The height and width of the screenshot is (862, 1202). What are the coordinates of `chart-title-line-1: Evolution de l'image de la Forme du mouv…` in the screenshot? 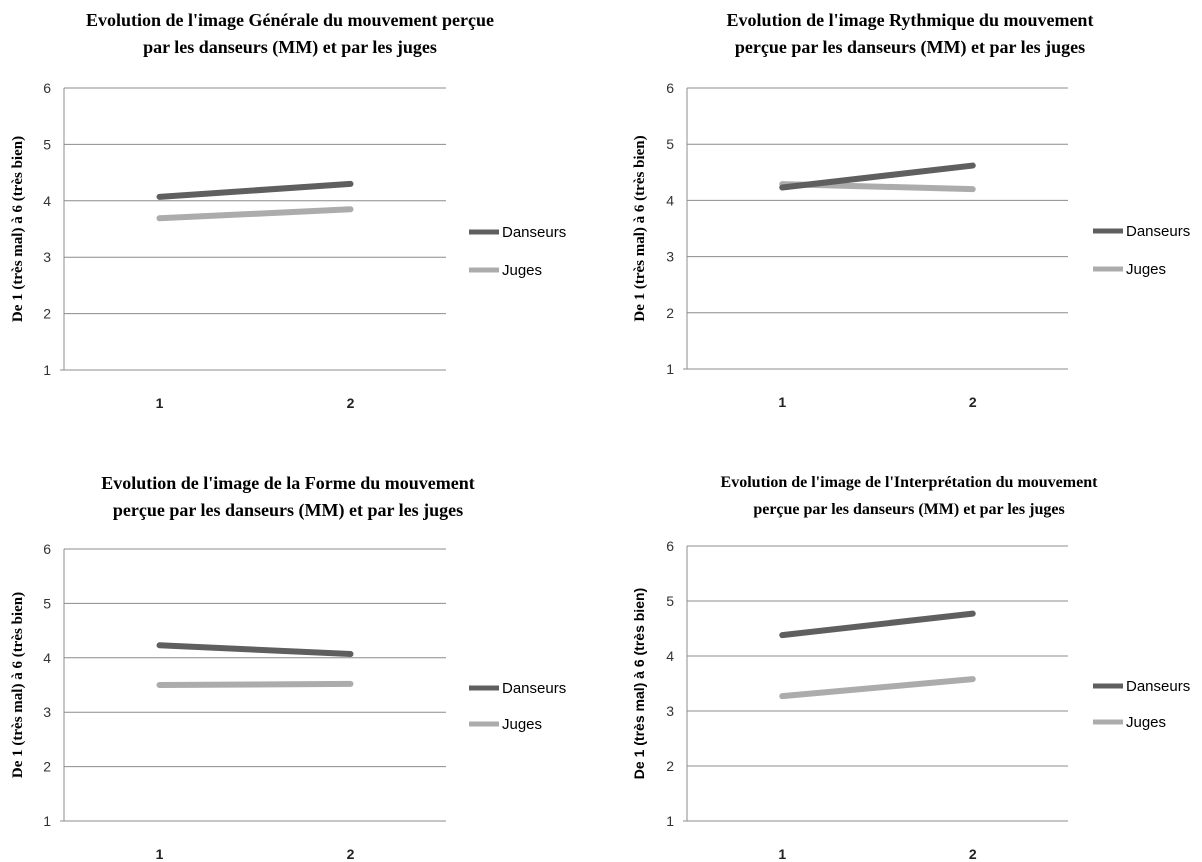 It's located at (287, 483).